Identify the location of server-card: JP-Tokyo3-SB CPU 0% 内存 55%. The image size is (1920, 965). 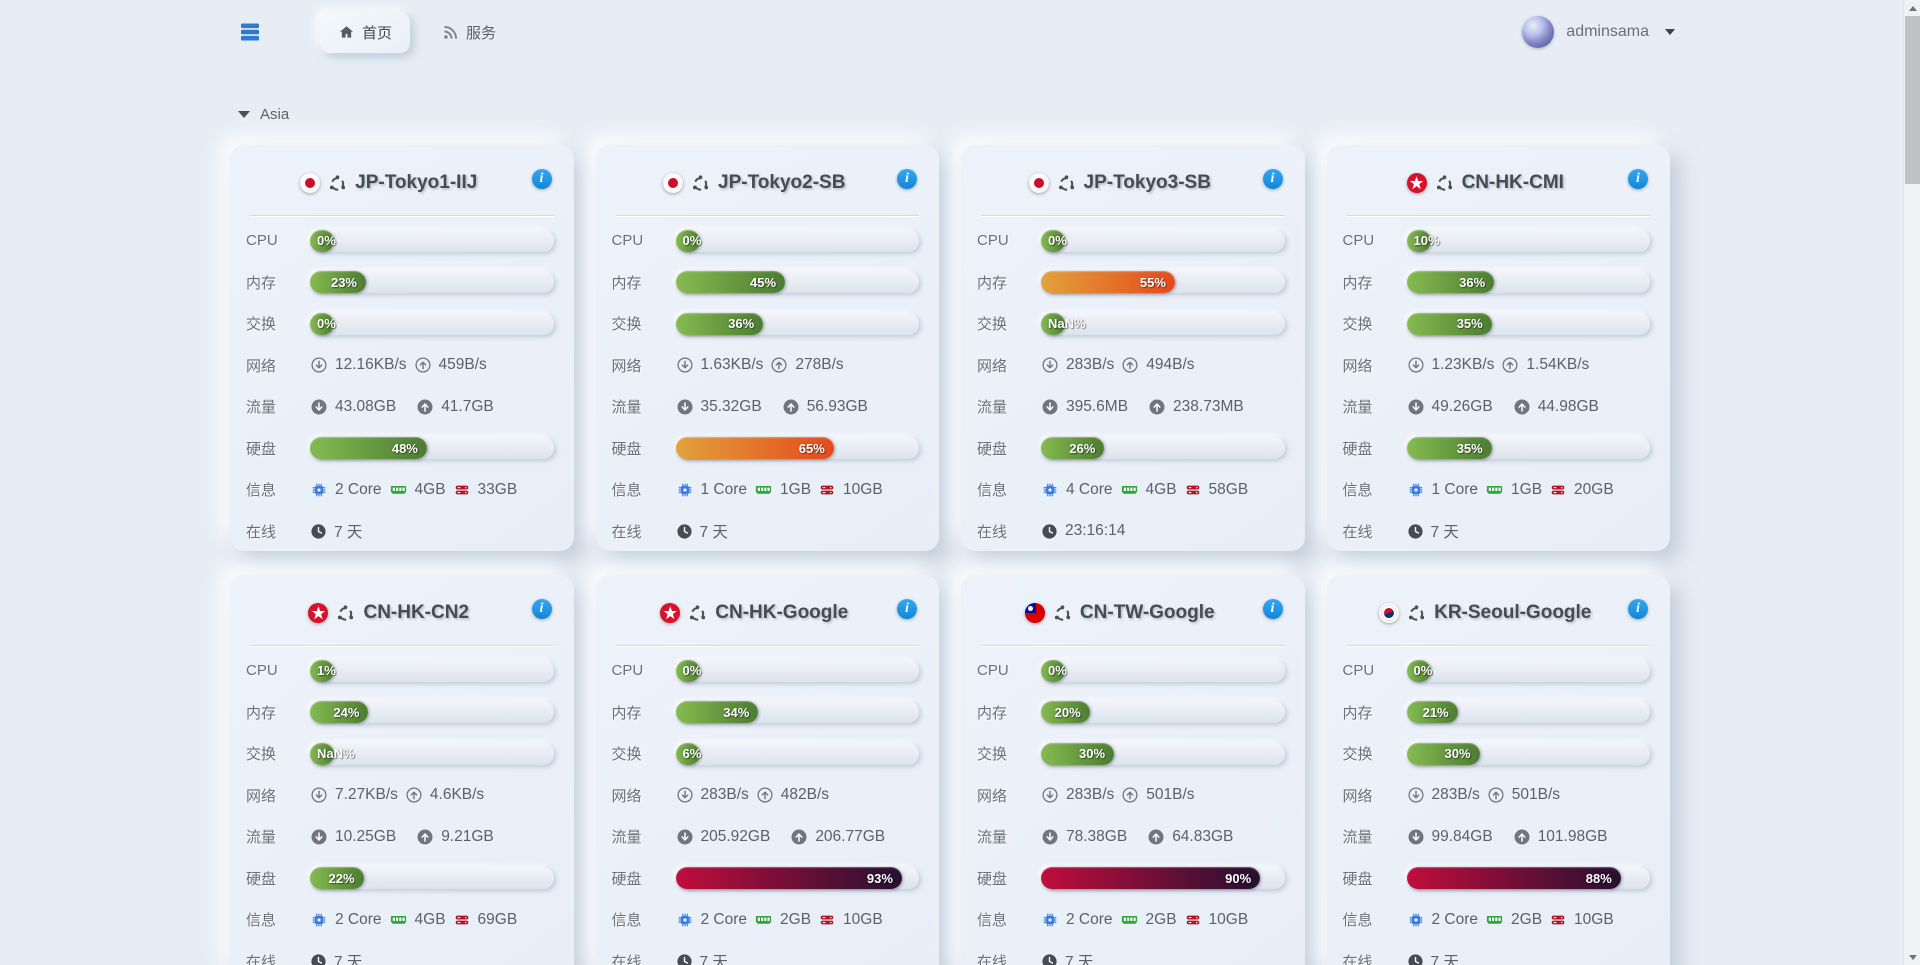
(1133, 348).